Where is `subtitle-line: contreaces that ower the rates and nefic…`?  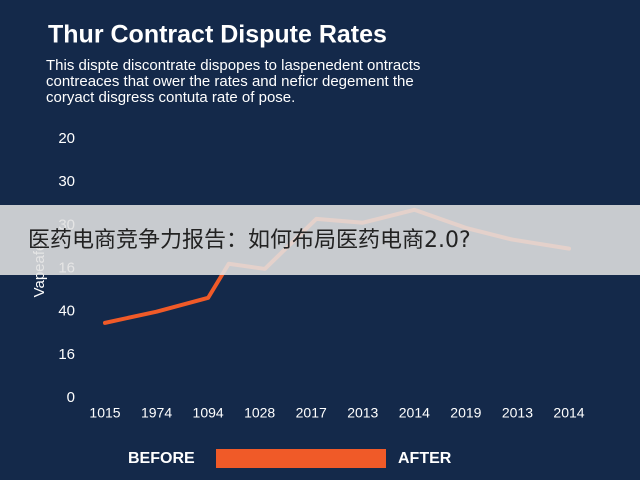 subtitle-line: contreaces that ower the rates and nefic… is located at coordinates (230, 81).